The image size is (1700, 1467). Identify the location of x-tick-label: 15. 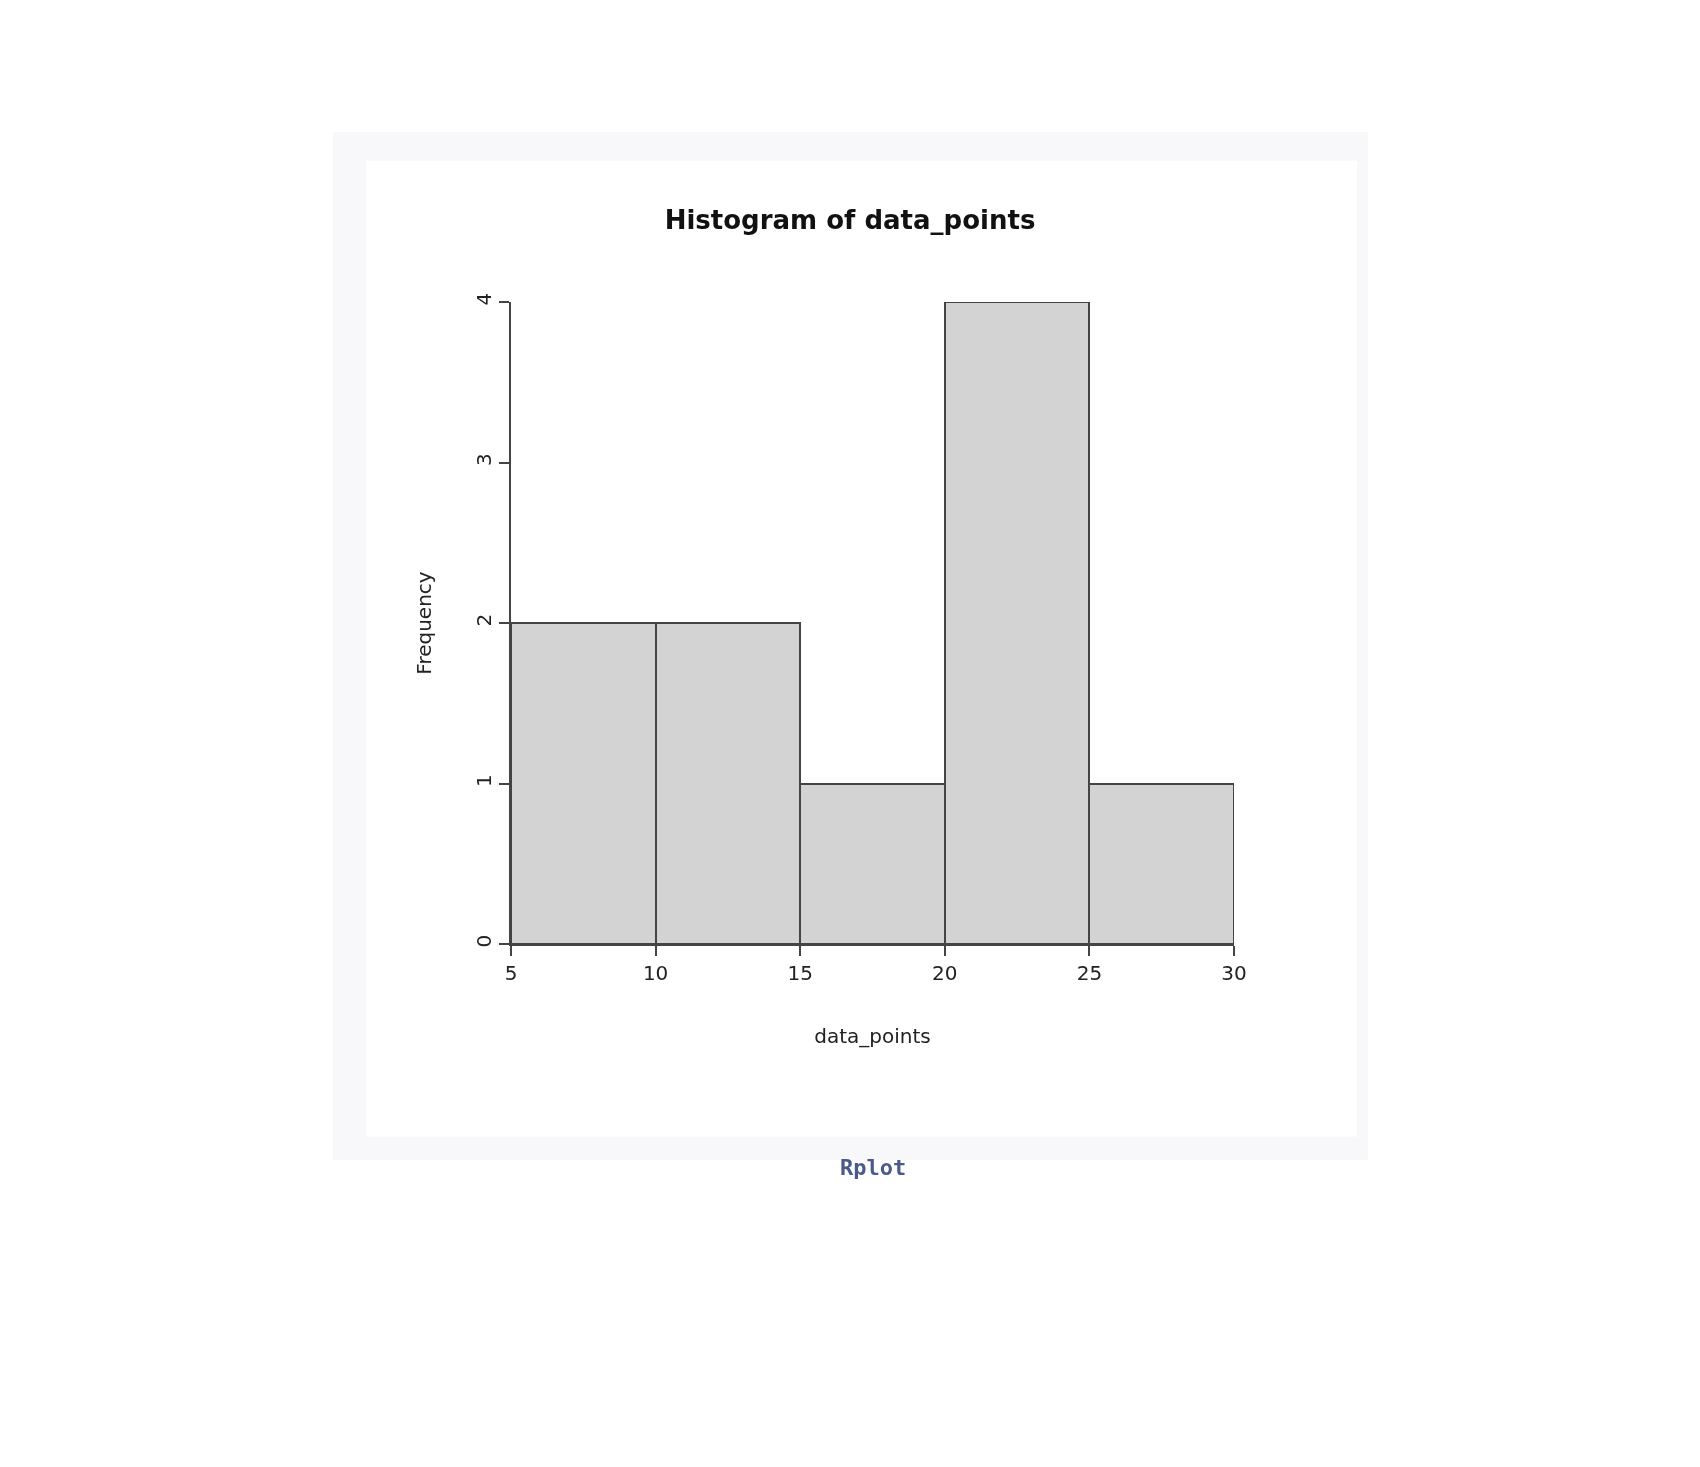
(800, 973).